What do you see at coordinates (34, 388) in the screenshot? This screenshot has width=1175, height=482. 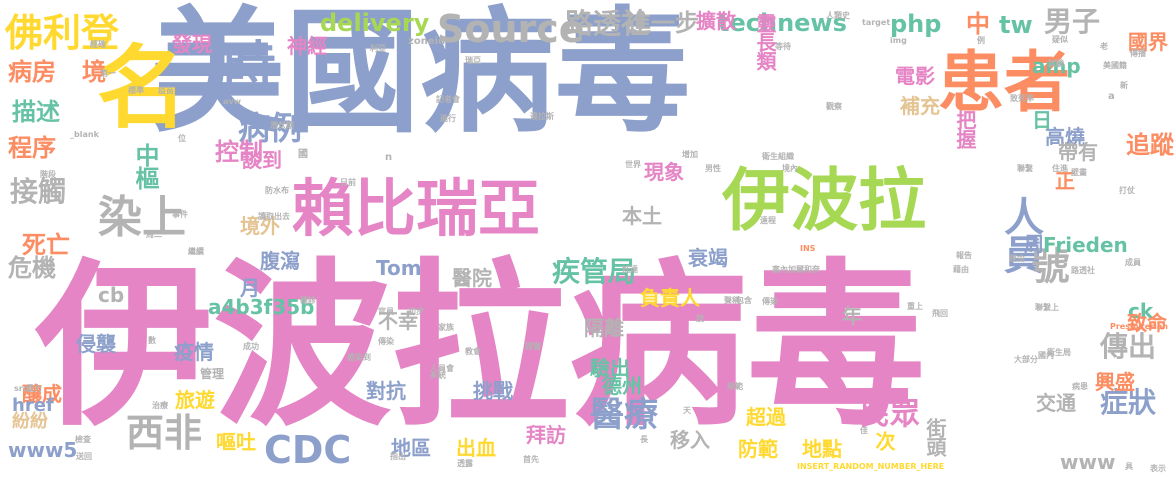 I see `cloud-word: 重力` at bounding box center [34, 388].